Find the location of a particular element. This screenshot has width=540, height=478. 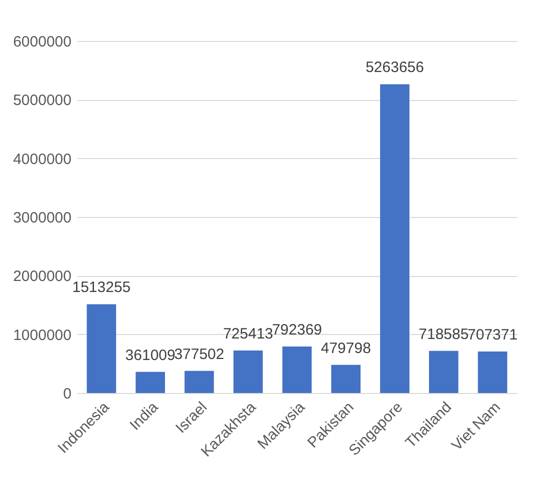

y-tick-label: 2000000 is located at coordinates (42, 277).